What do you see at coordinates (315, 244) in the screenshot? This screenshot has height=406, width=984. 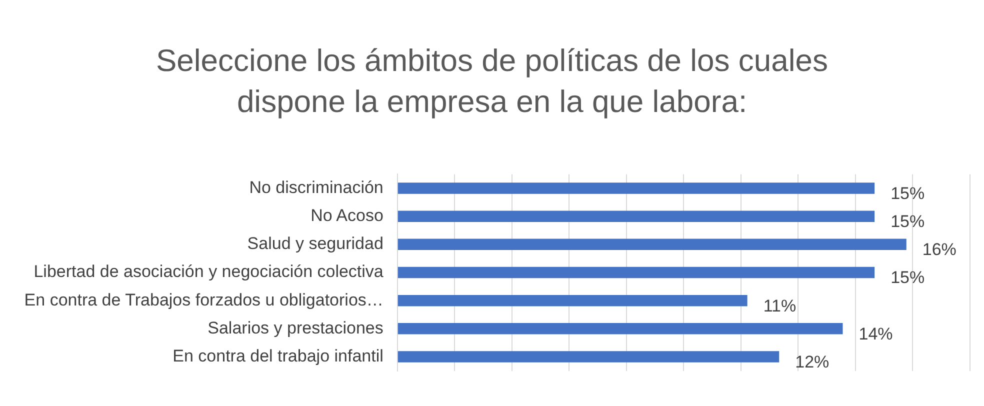 I see `y-tick-label: Salud y seguridad` at bounding box center [315, 244].